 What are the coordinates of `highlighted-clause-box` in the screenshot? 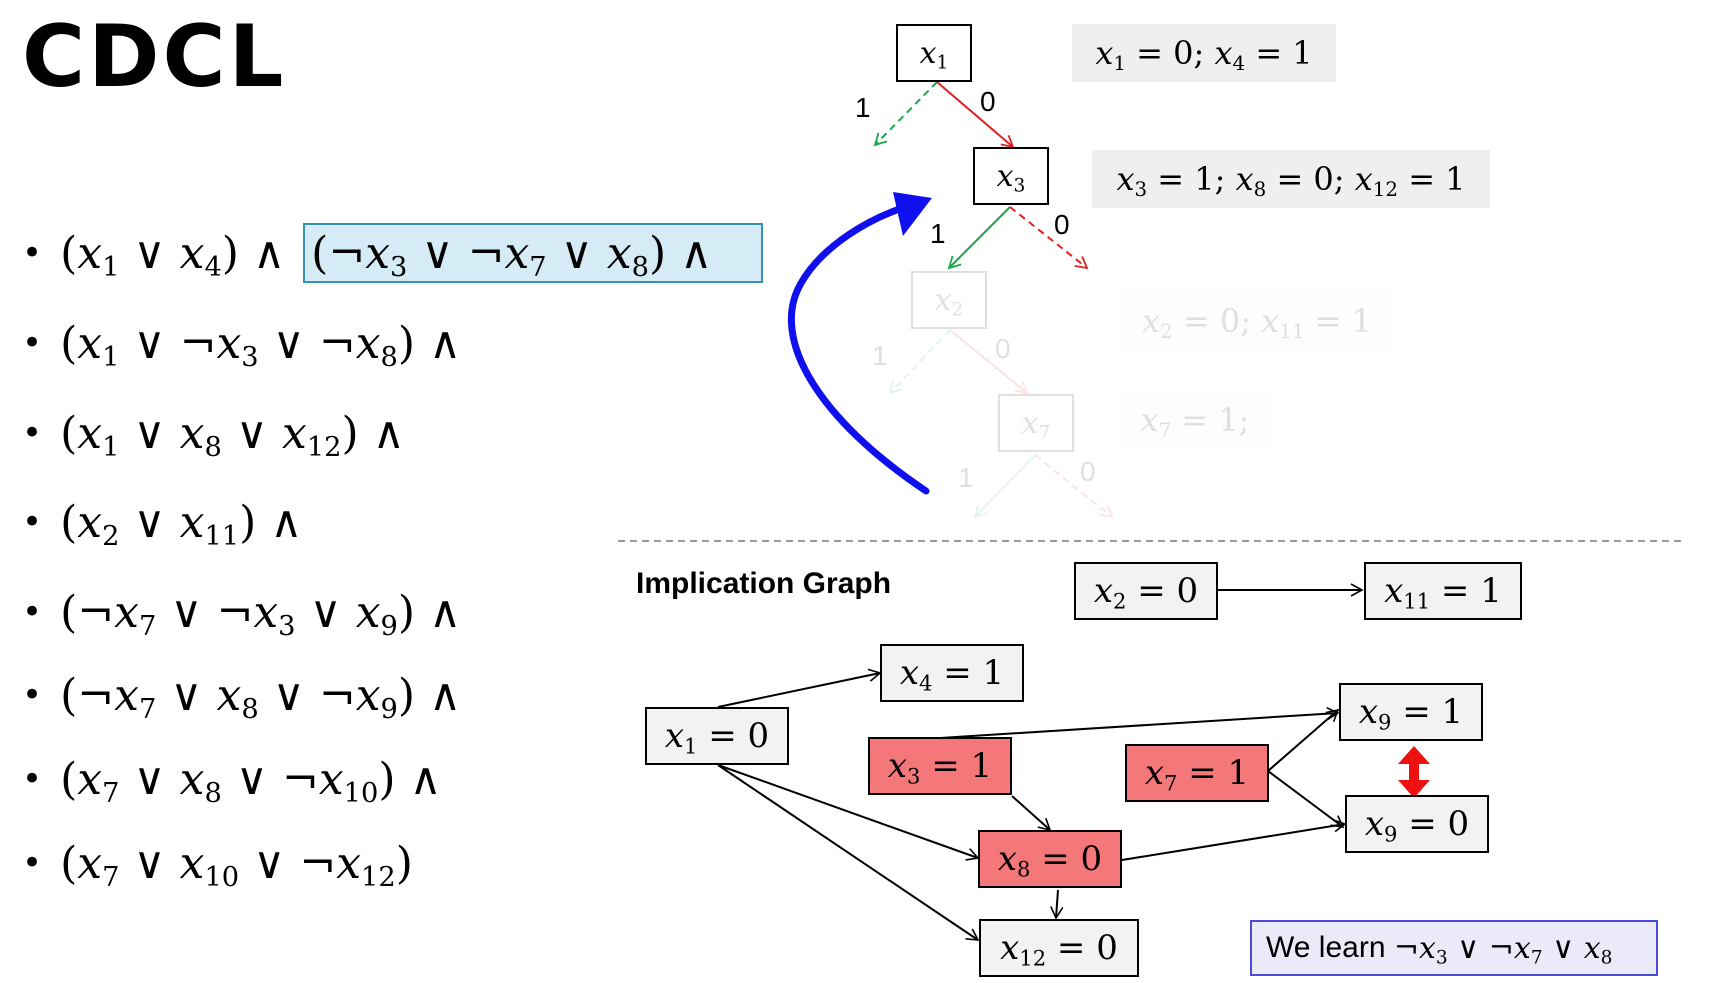 It's located at (533, 253).